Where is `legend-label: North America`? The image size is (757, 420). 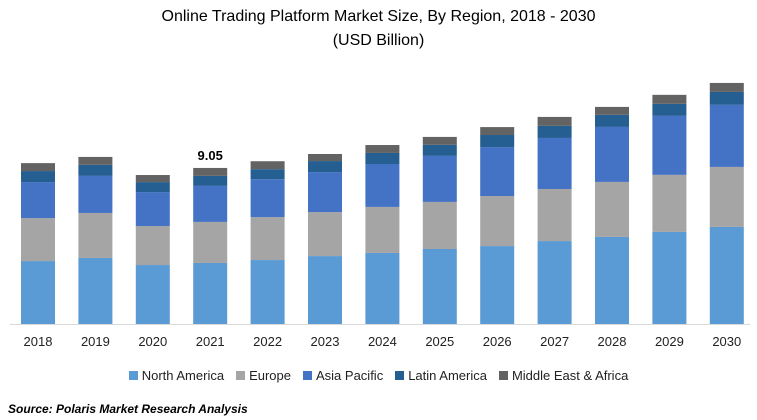
legend-label: North America is located at coordinates (183, 375).